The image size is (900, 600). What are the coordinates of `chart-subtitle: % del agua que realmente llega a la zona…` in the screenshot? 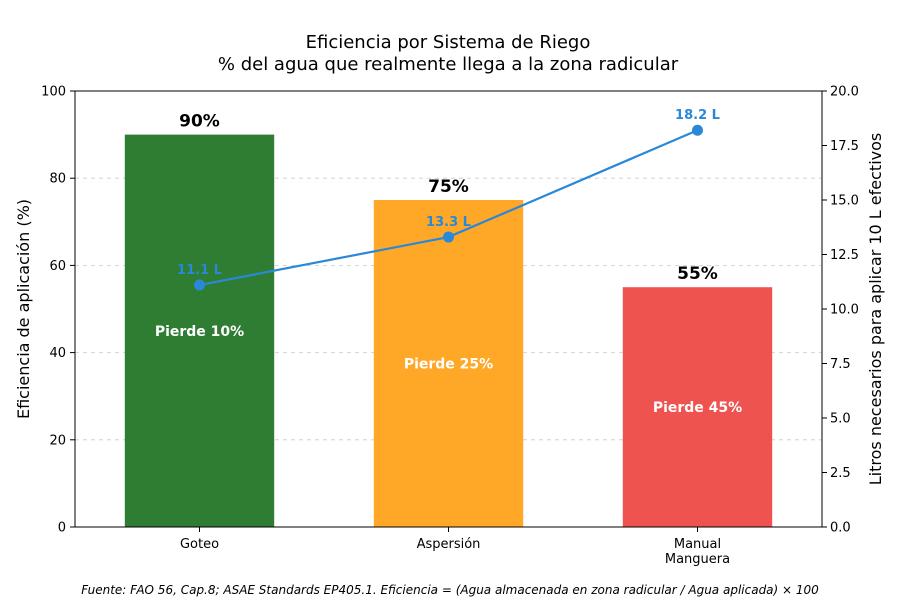 It's located at (448, 64).